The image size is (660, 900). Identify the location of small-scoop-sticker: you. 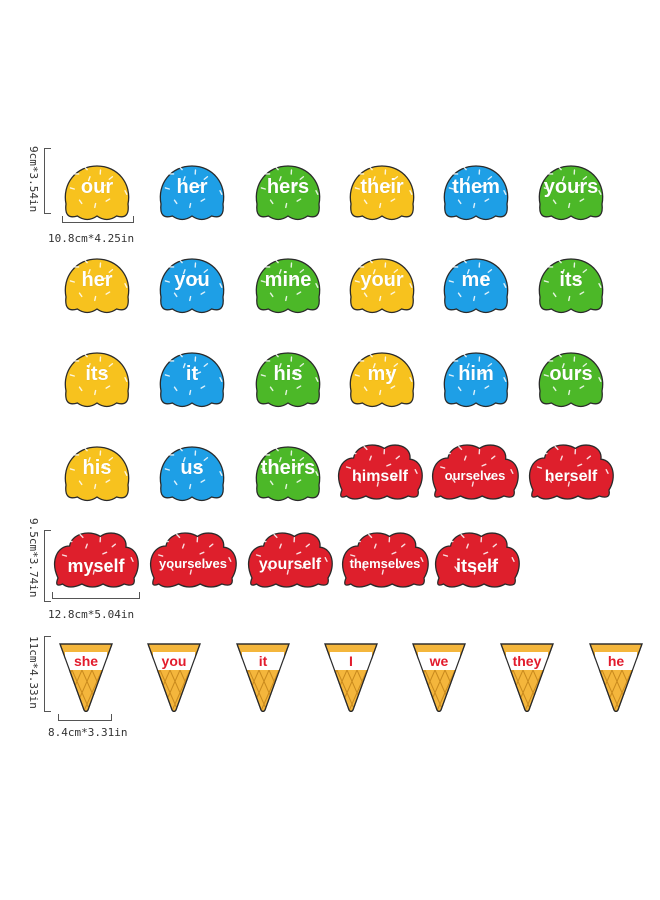
(192, 284).